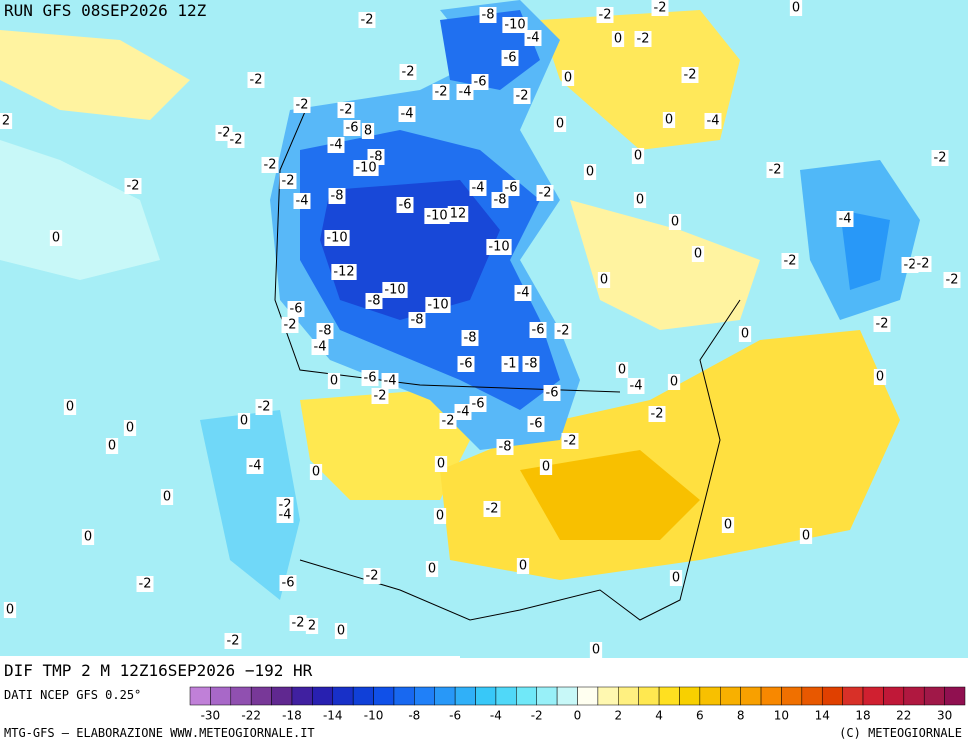 The width and height of the screenshot is (968, 745). Describe the element at coordinates (822, 716) in the screenshot. I see `colorbar-label: 14` at that location.